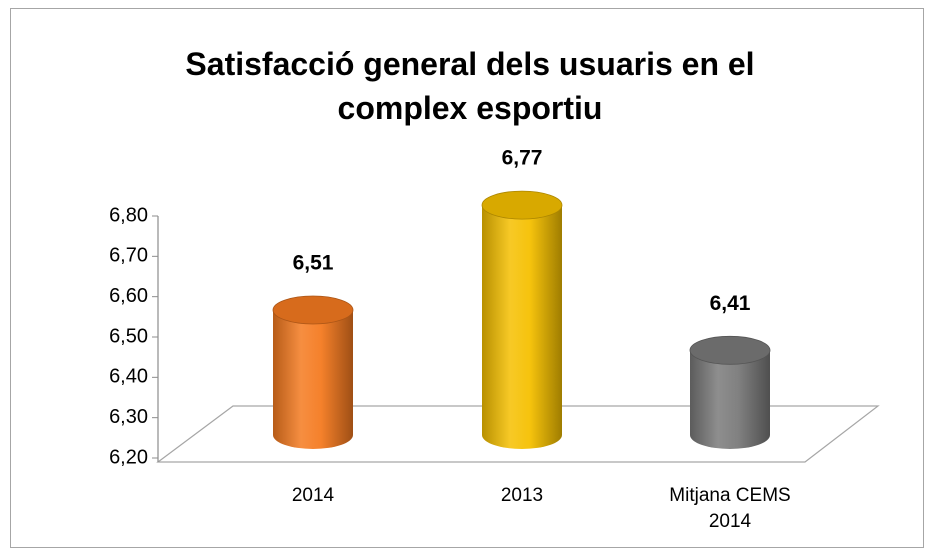  What do you see at coordinates (313, 263) in the screenshot?
I see `value-label: 6,51` at bounding box center [313, 263].